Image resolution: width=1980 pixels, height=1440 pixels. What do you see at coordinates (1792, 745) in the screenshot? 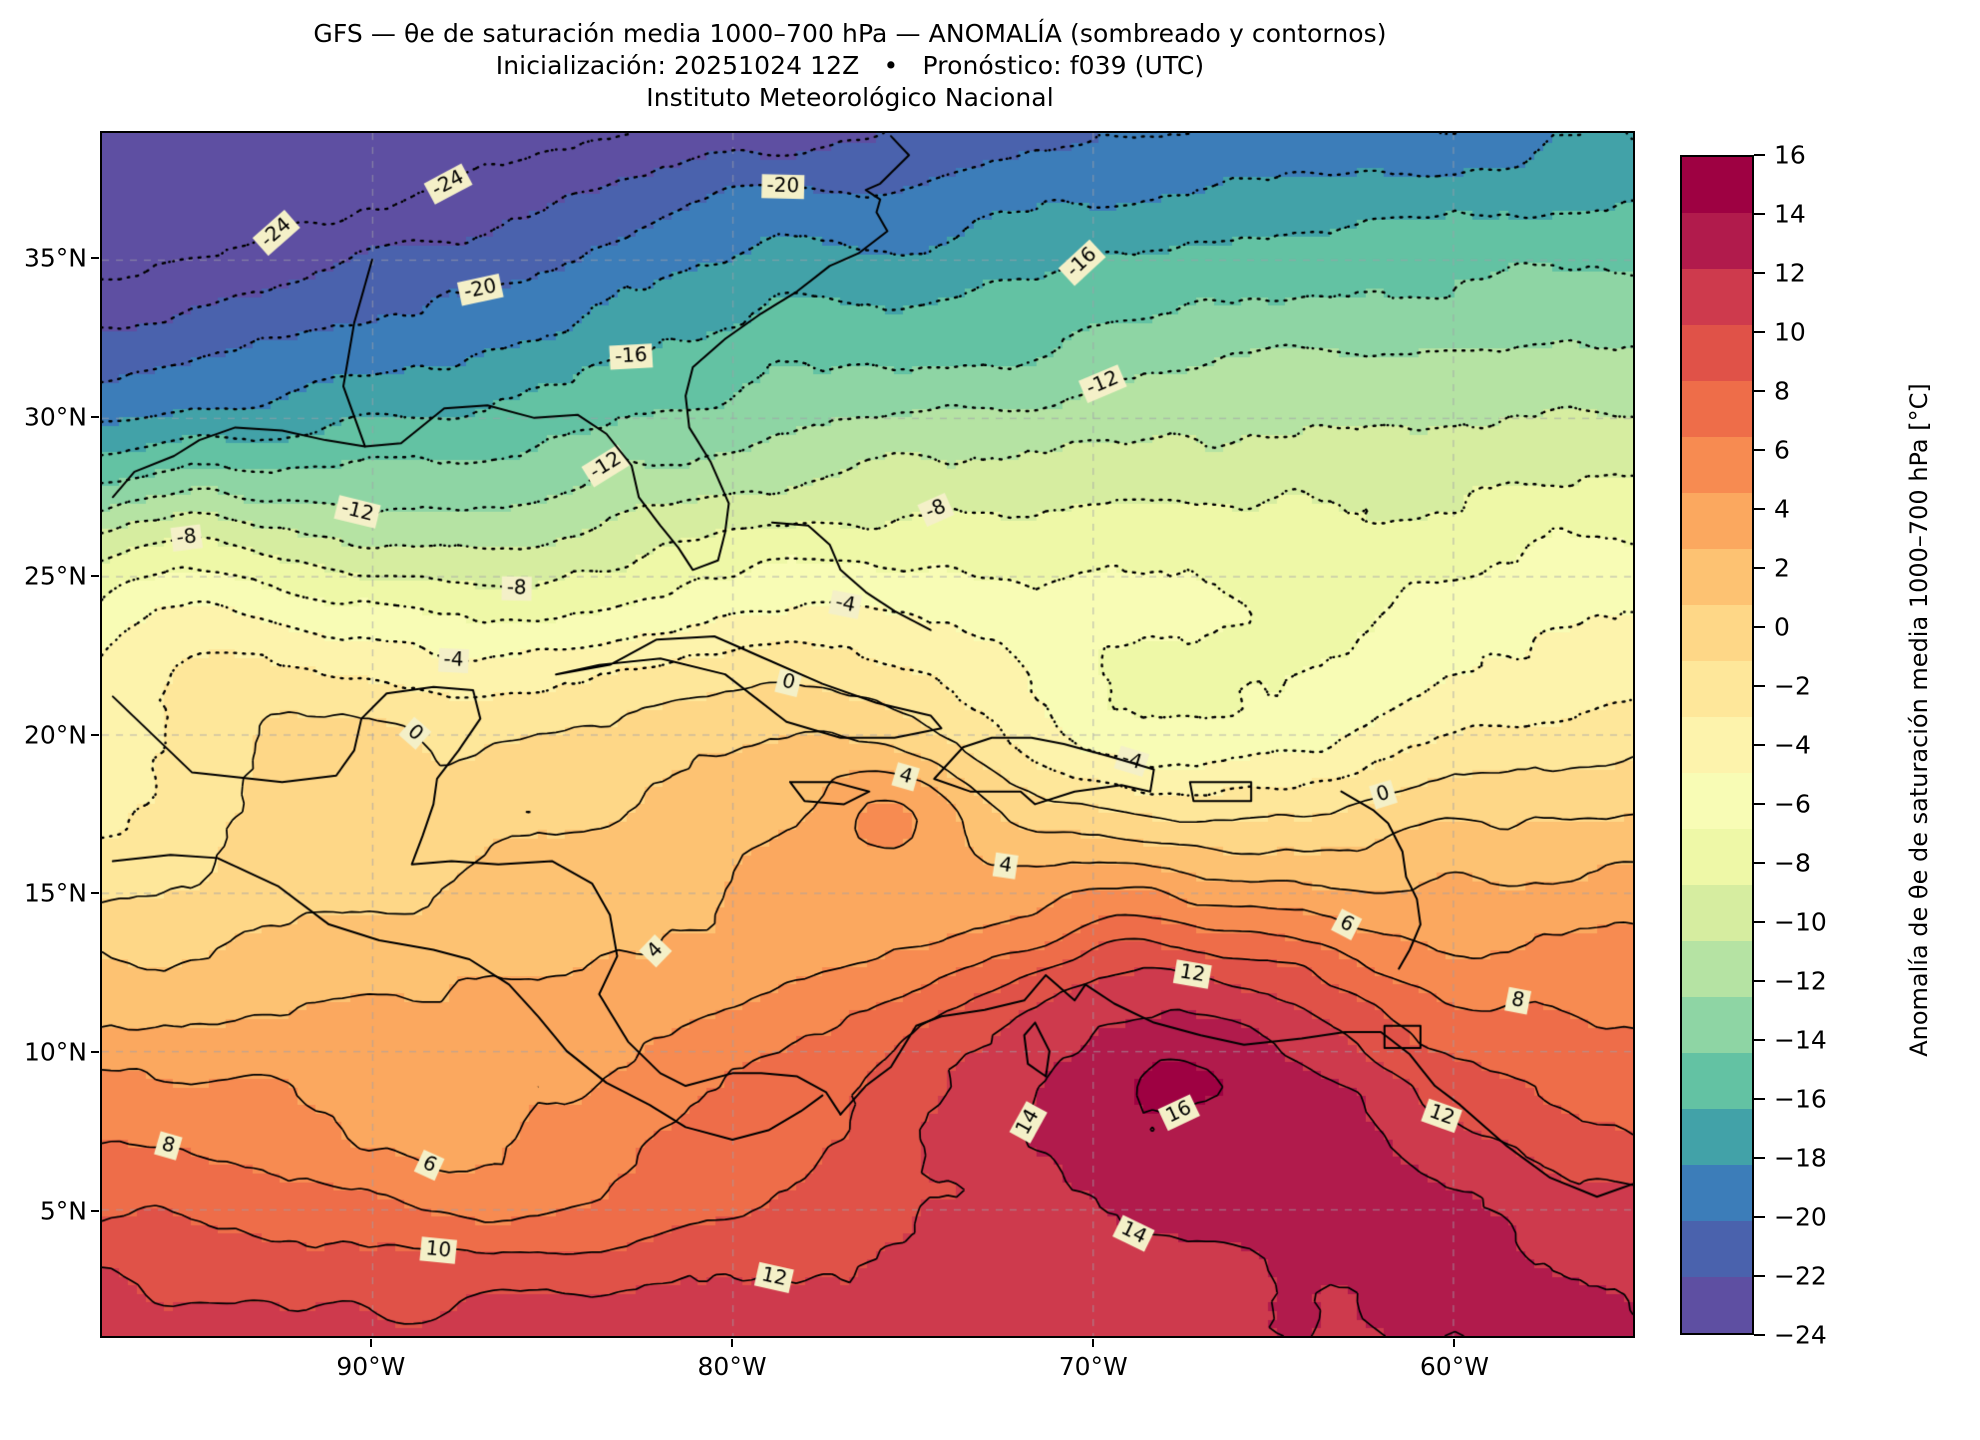
I see `colorbar-tick-label: −4` at bounding box center [1792, 745].